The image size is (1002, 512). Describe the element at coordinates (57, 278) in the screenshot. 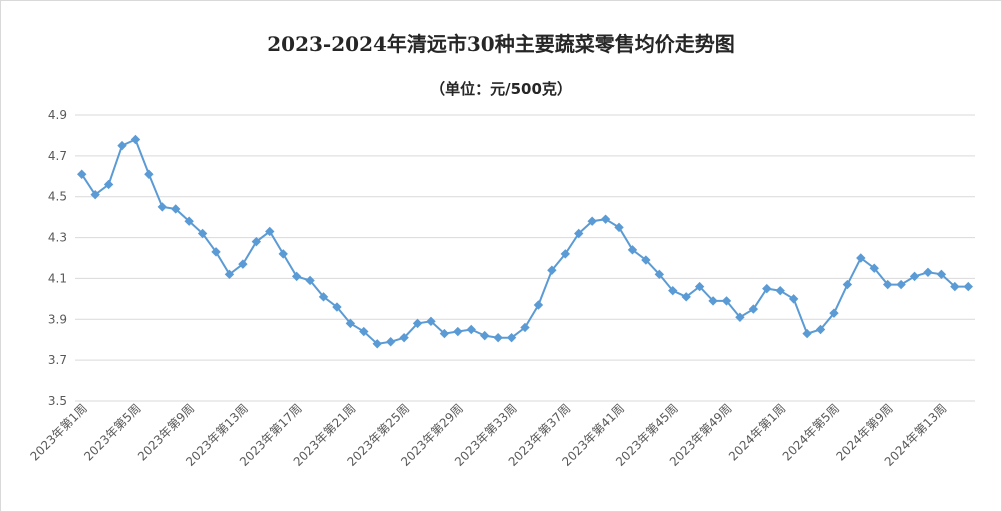

I see `y-tick-label: 4.1` at that location.